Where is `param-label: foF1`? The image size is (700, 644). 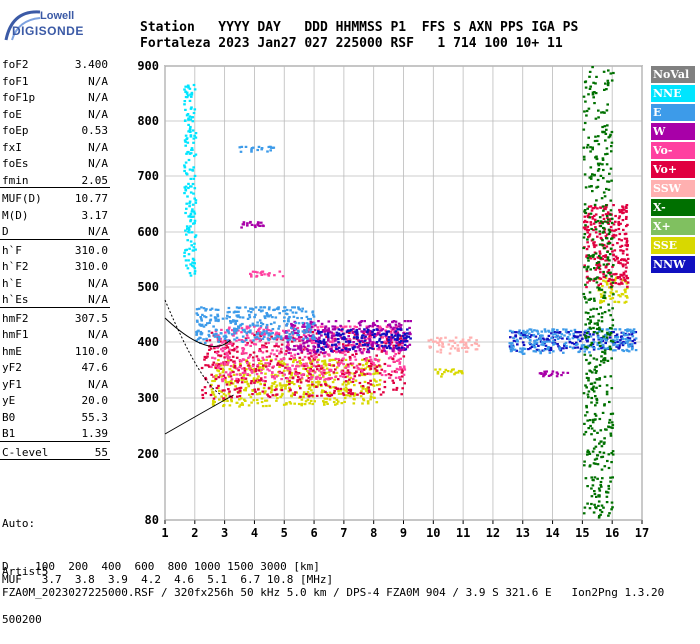 param-label: foF1 is located at coordinates (15, 81).